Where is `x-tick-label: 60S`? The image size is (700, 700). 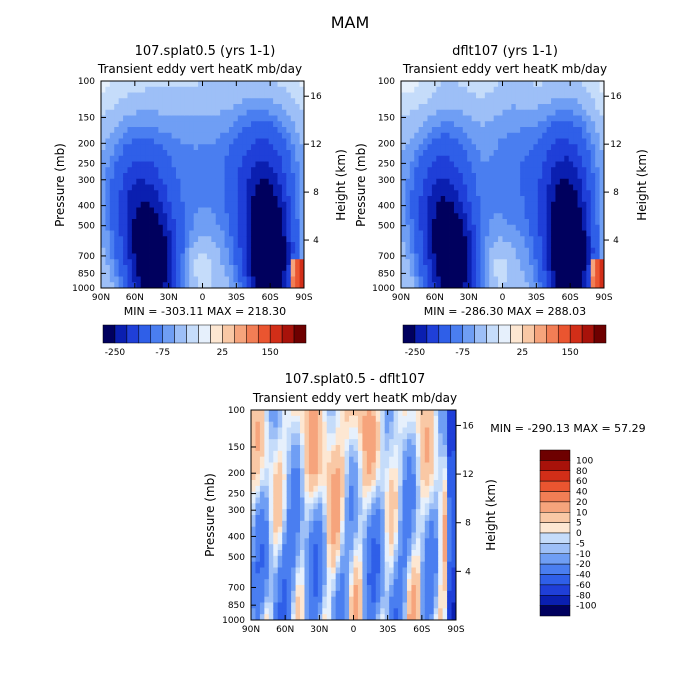 x-tick-label: 60S is located at coordinates (270, 298).